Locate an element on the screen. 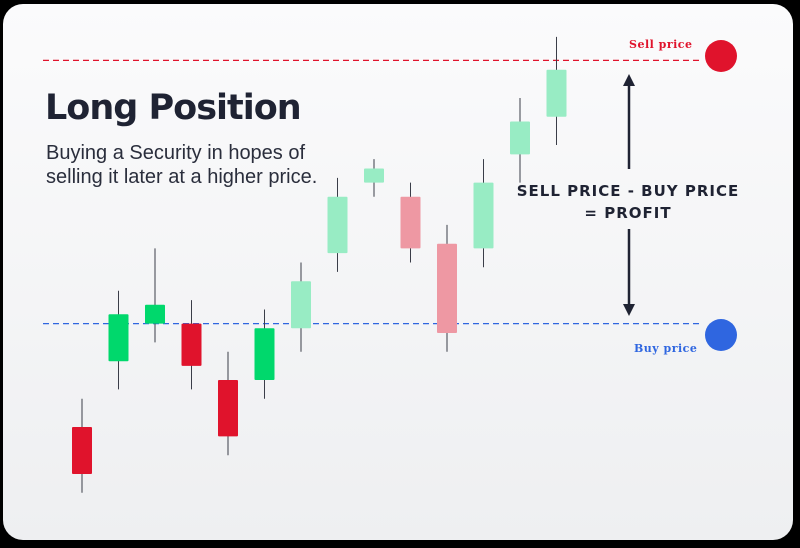 This screenshot has height=548, width=800. profit-formula: SELL PRICE - BUY PRICE = PROFIT is located at coordinates (628, 202).